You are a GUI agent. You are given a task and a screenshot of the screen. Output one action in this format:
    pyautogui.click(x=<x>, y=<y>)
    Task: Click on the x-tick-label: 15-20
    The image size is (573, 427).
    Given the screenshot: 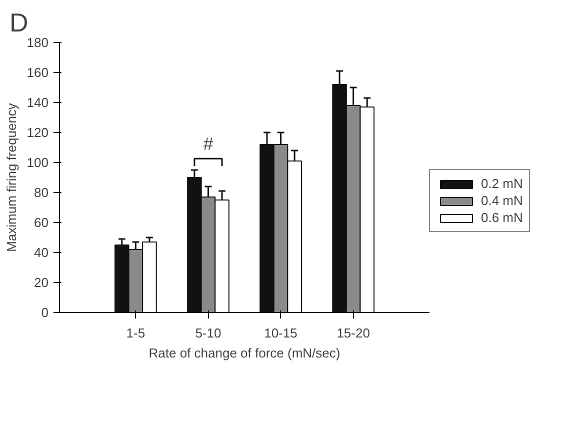 What is the action you would take?
    pyautogui.click(x=353, y=333)
    